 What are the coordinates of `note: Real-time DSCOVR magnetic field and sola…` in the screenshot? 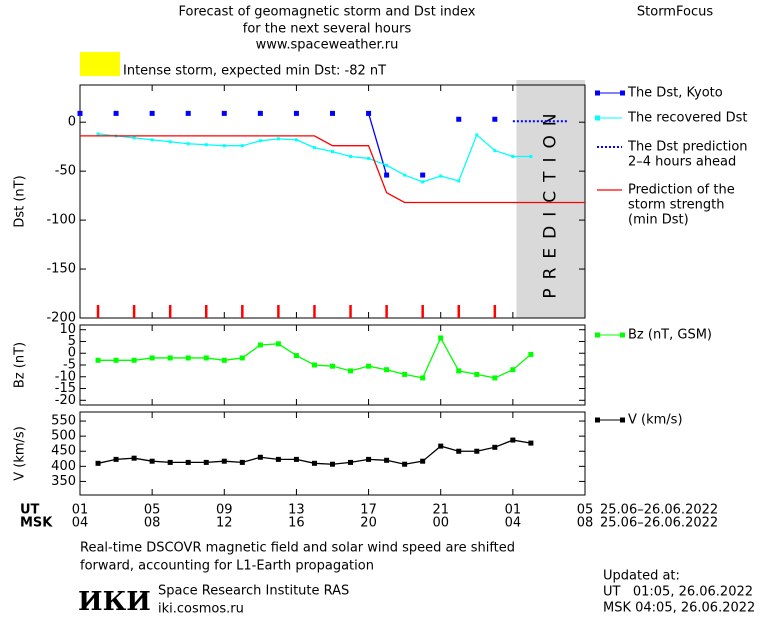 It's located at (297, 548).